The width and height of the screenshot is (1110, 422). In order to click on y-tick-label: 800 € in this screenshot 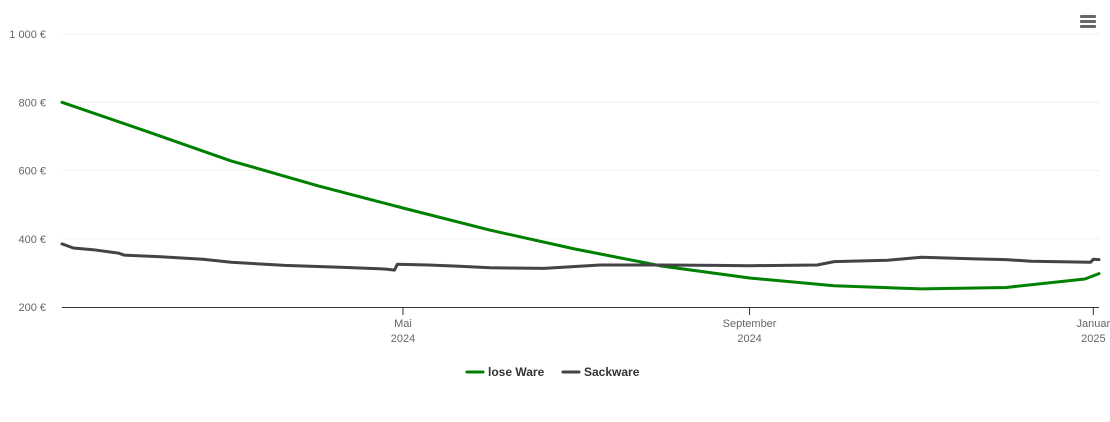, I will do `click(32, 103)`.